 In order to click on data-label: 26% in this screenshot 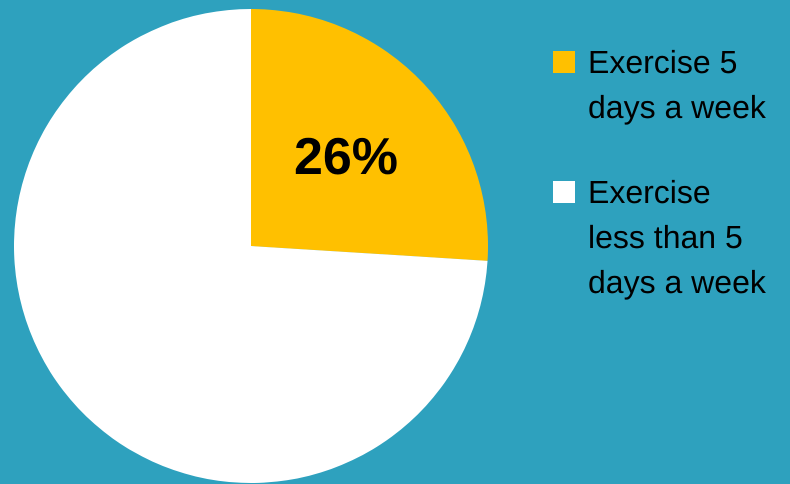, I will do `click(346, 157)`.